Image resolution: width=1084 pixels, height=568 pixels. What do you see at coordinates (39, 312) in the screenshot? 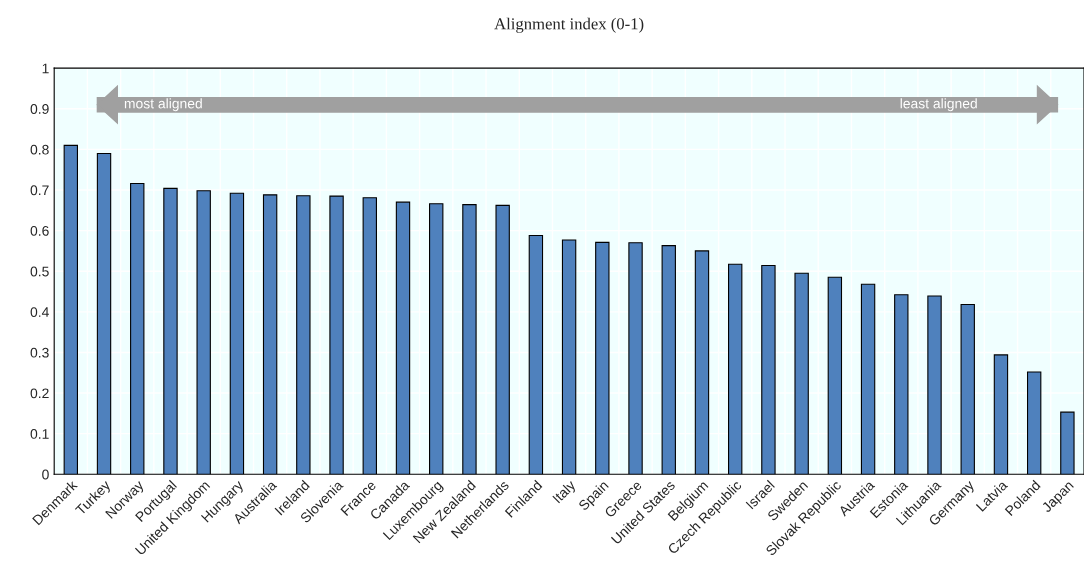
I see `y-tick-label: 0.4` at bounding box center [39, 312].